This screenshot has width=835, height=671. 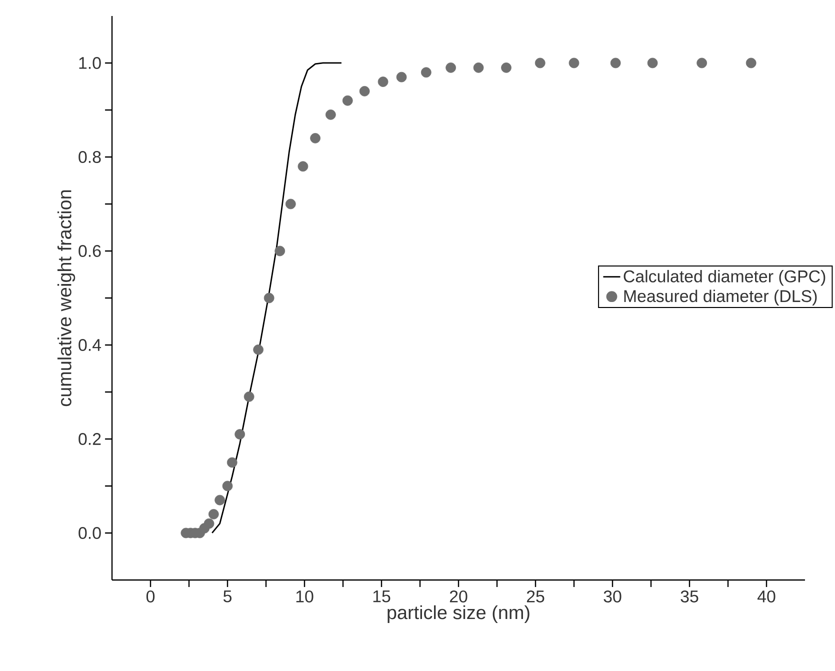 I want to click on x-axis-title: particle size (nm), so click(x=459, y=614).